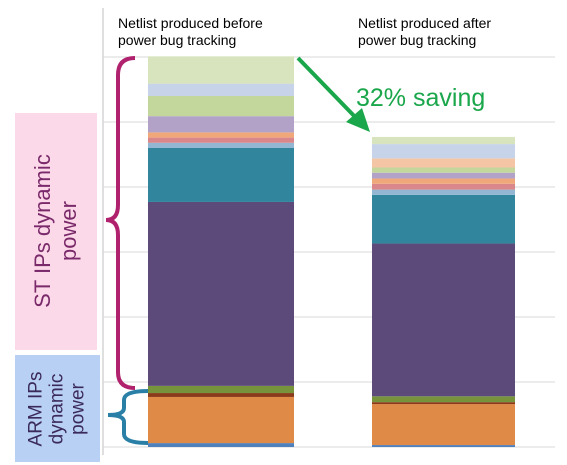  Describe the element at coordinates (57, 408) in the screenshot. I see `arm-box` at that location.